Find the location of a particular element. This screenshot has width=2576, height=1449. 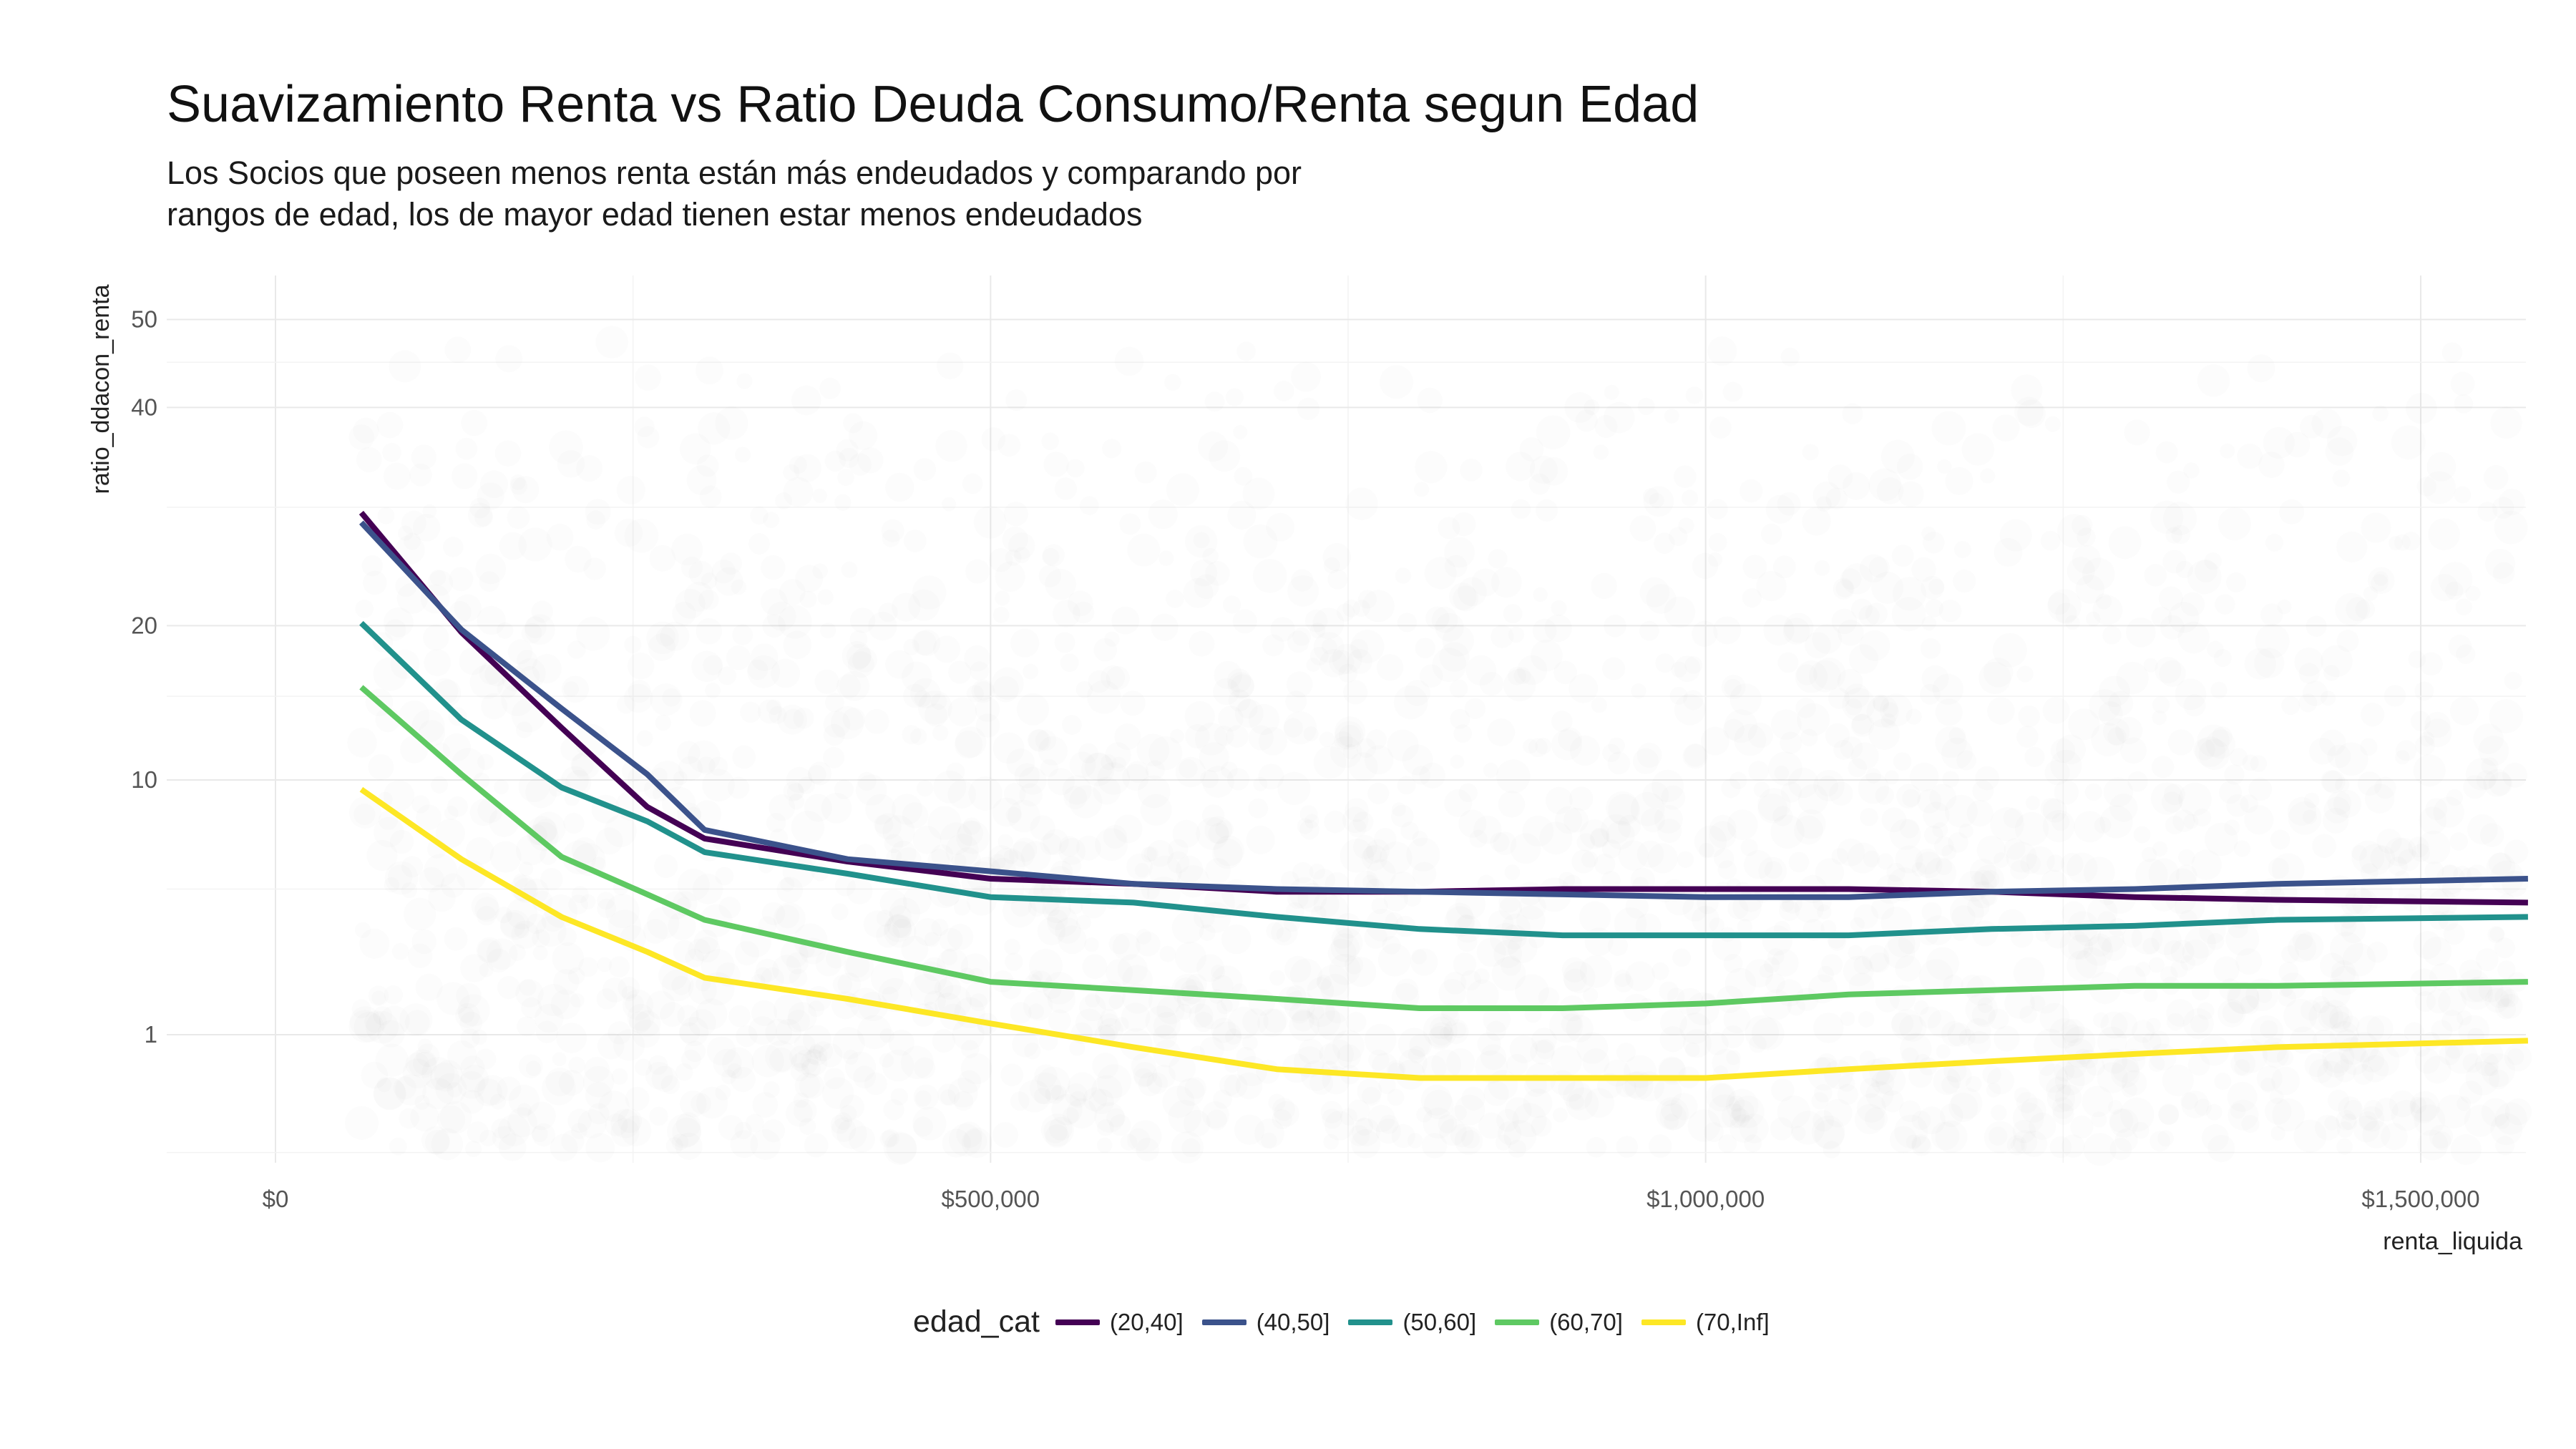

y-tick-label: 40 is located at coordinates (144, 407).